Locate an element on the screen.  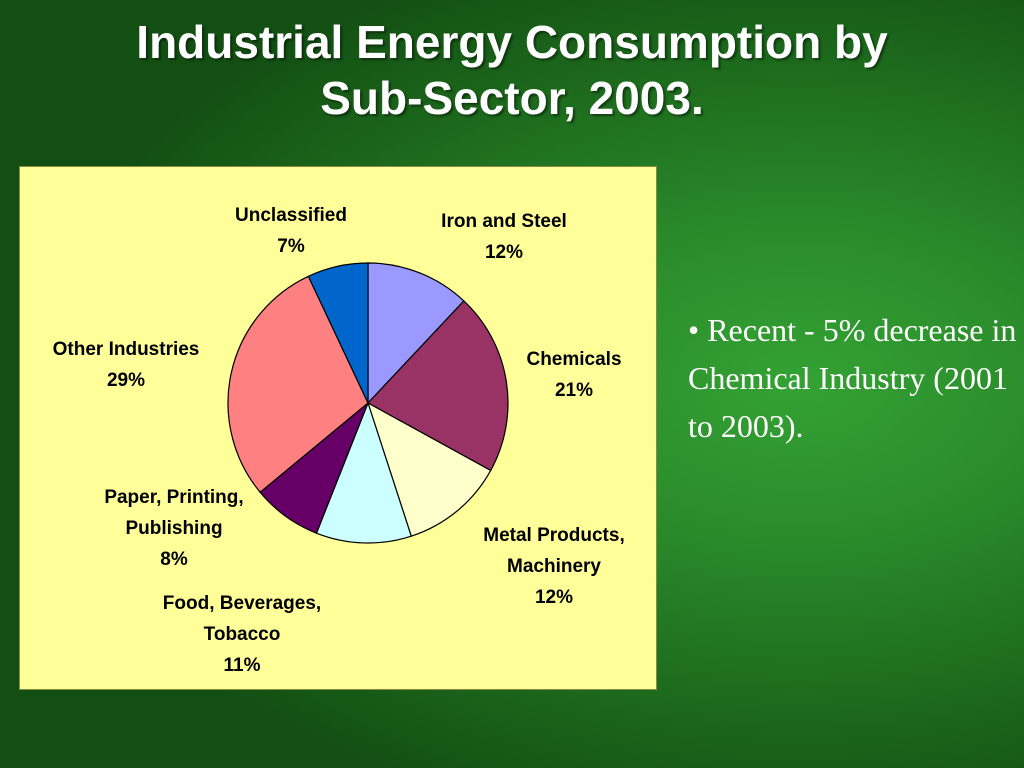
pie-slice-other-industries is located at coordinates (298, 384).